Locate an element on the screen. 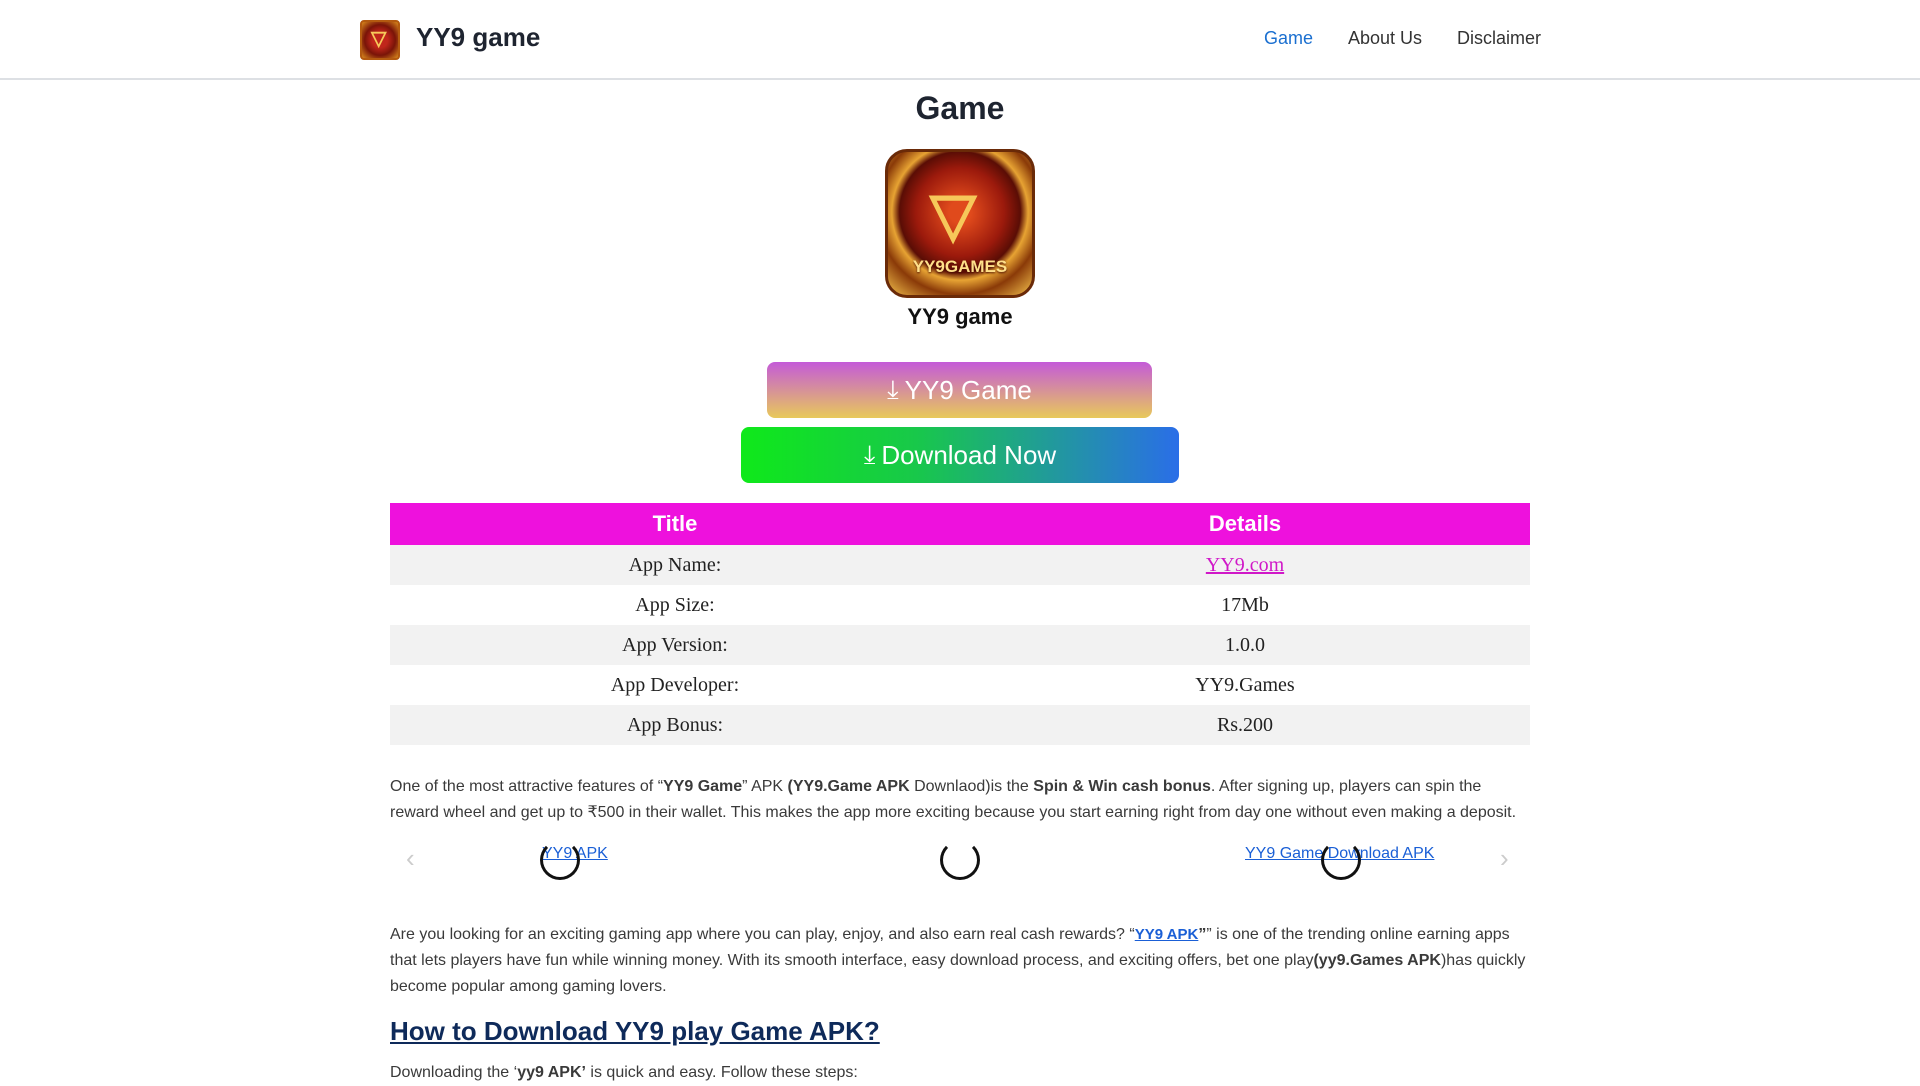 The width and height of the screenshot is (1920, 1086). nav-about-us: About Us is located at coordinates (1385, 38).